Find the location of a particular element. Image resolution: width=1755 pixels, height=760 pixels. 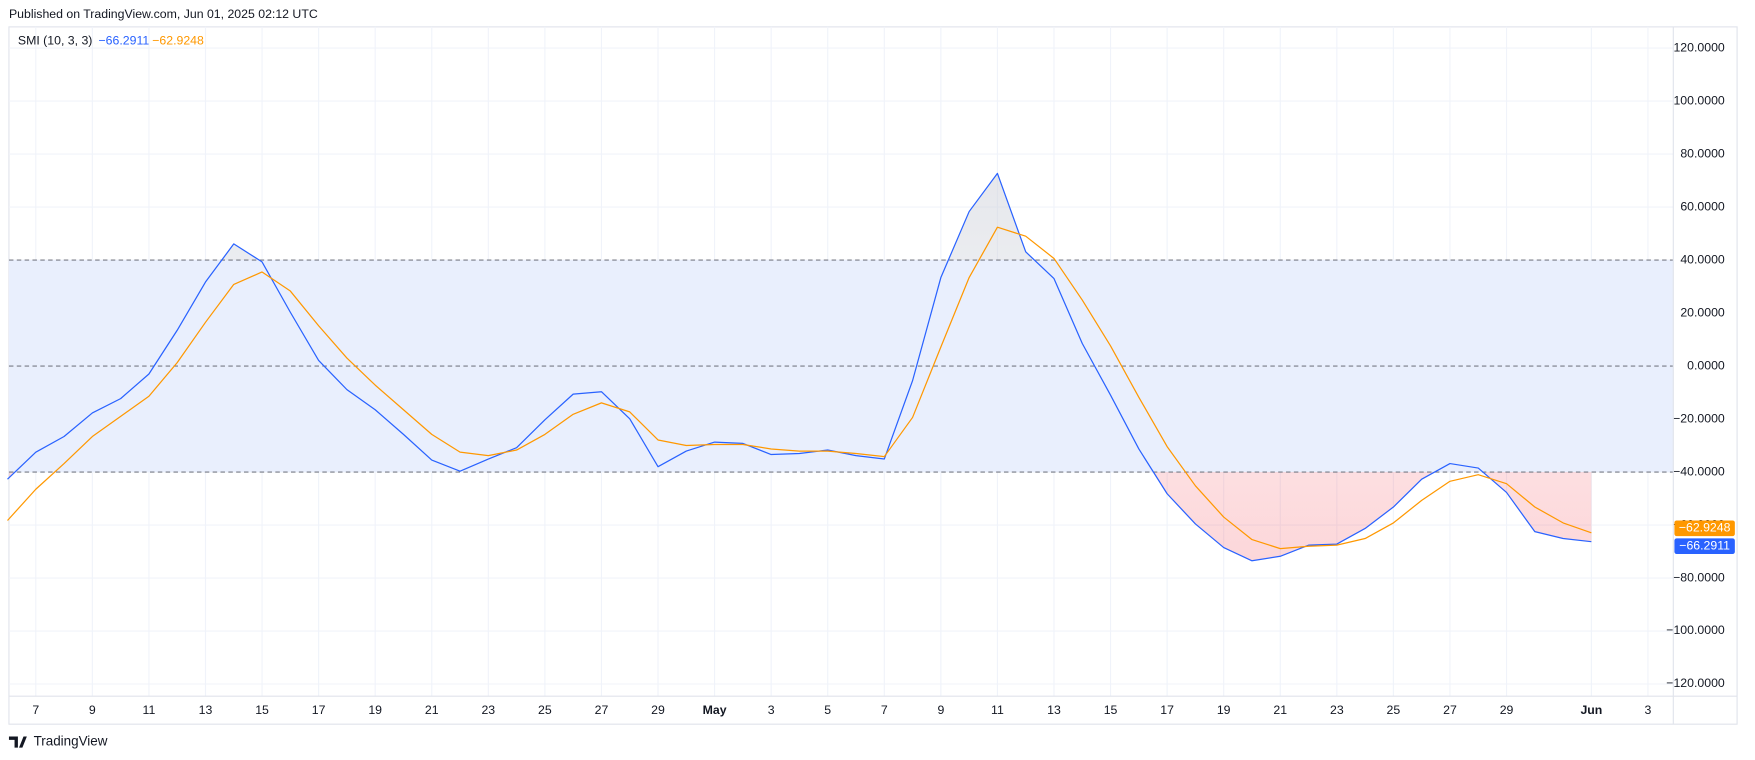

tradingview-logo: TradingView is located at coordinates (58, 741).